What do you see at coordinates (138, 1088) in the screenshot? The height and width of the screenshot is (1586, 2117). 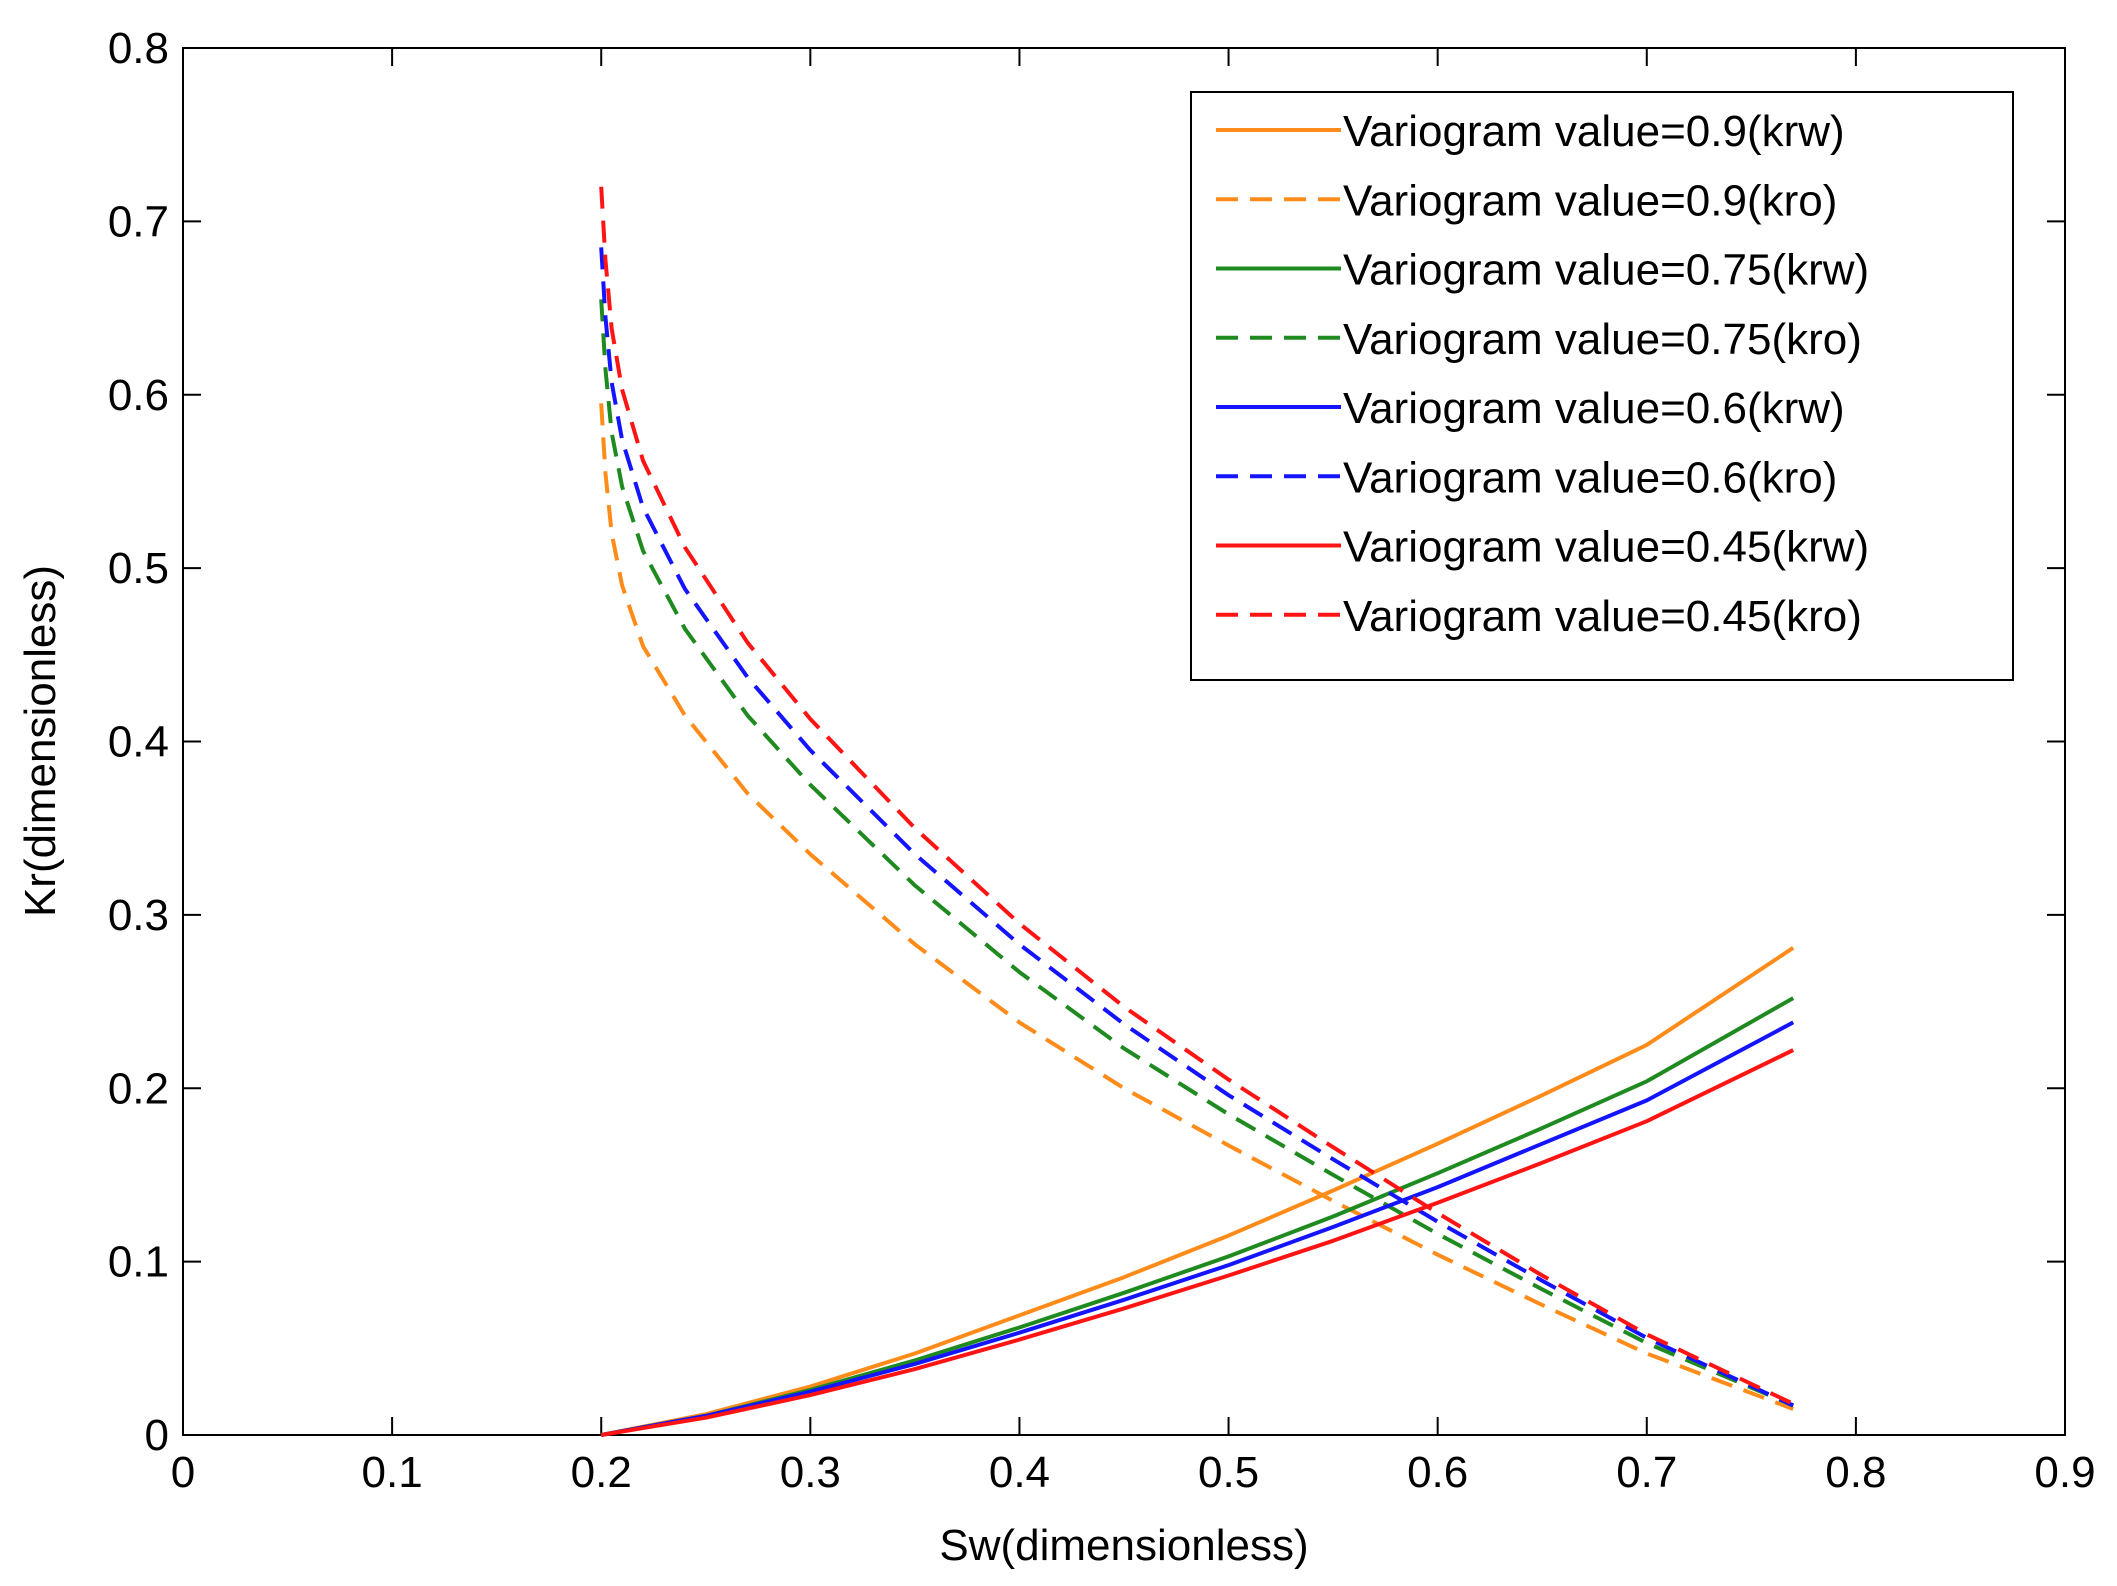 I see `y-tick-label: 0.2` at bounding box center [138, 1088].